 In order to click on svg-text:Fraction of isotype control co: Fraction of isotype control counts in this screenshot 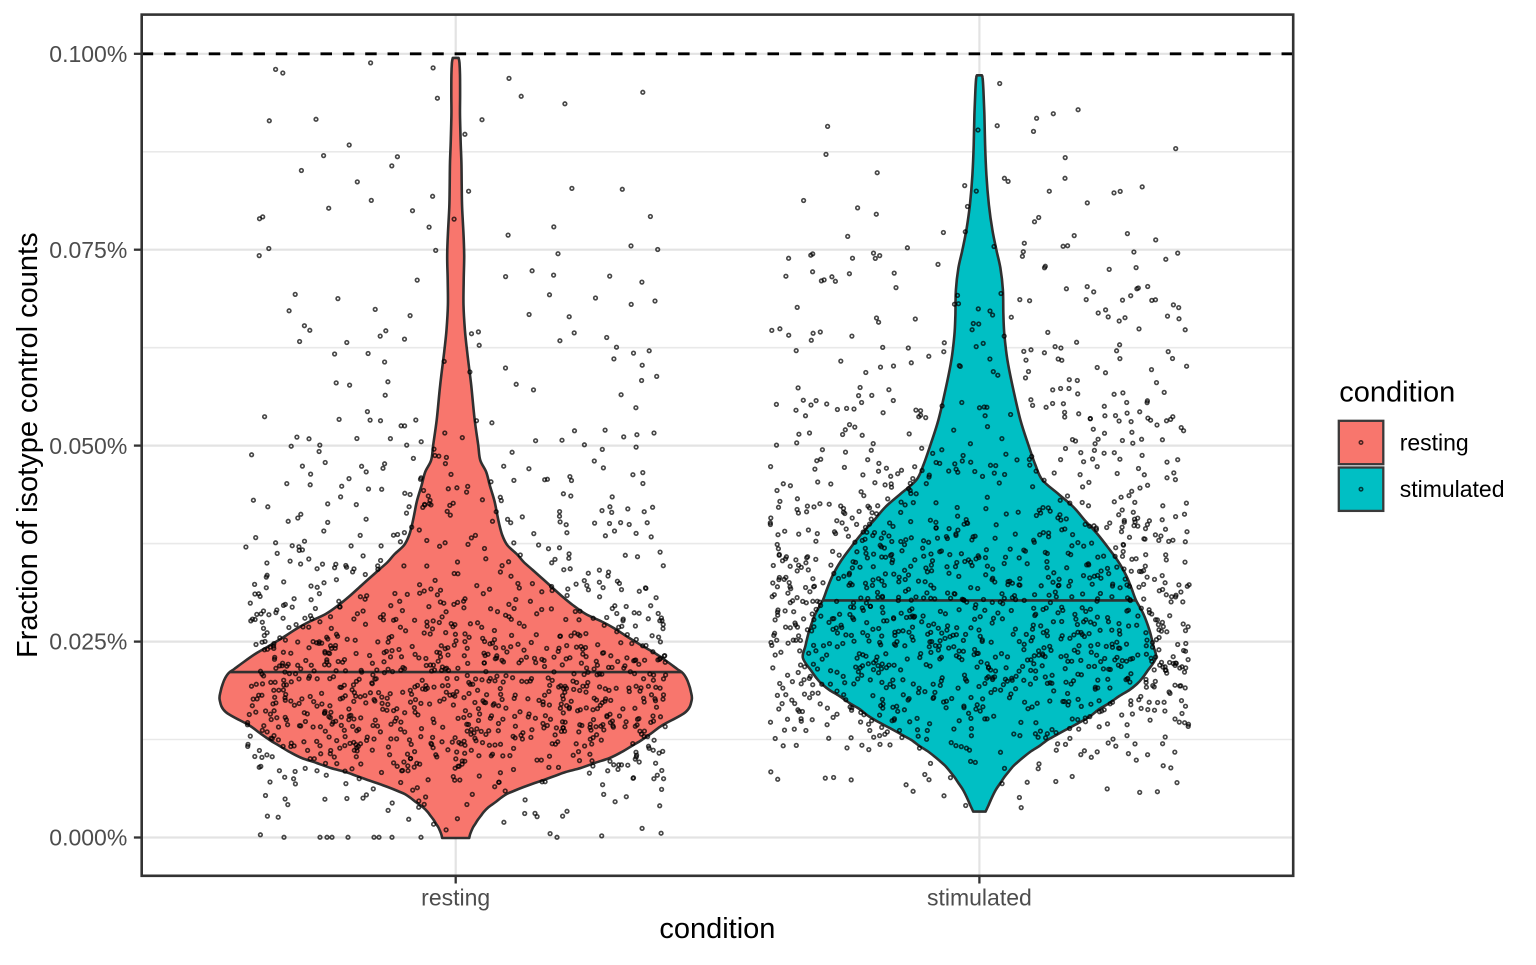, I will do `click(28, 445)`.